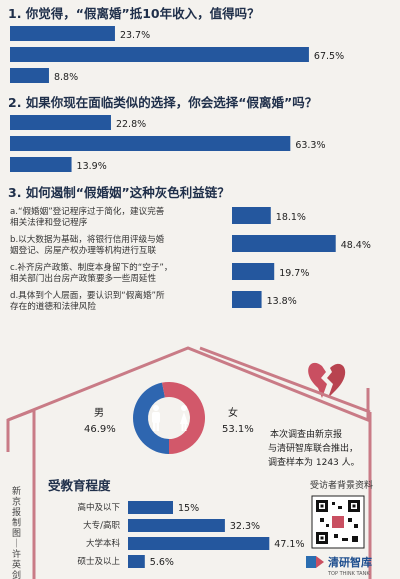 This screenshot has height=579, width=400. Describe the element at coordinates (21, 415) in the screenshot. I see `roof-eave` at that location.